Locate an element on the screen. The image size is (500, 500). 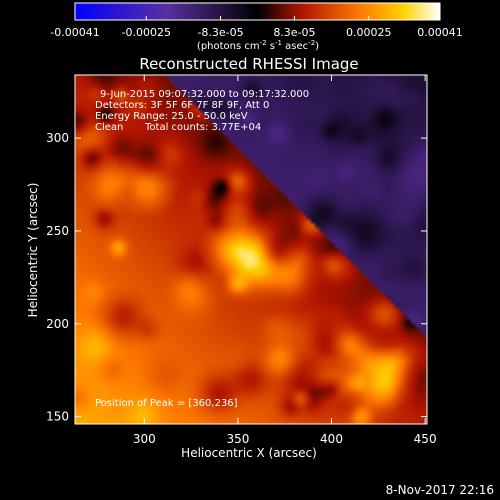
colorbar-tick-label: 0.00041 is located at coordinates (440, 32).